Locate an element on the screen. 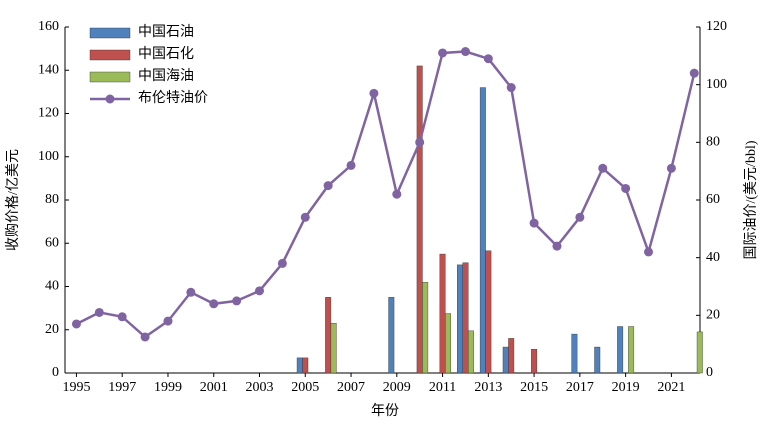  y2-tick-label: 40 is located at coordinates (713, 257).